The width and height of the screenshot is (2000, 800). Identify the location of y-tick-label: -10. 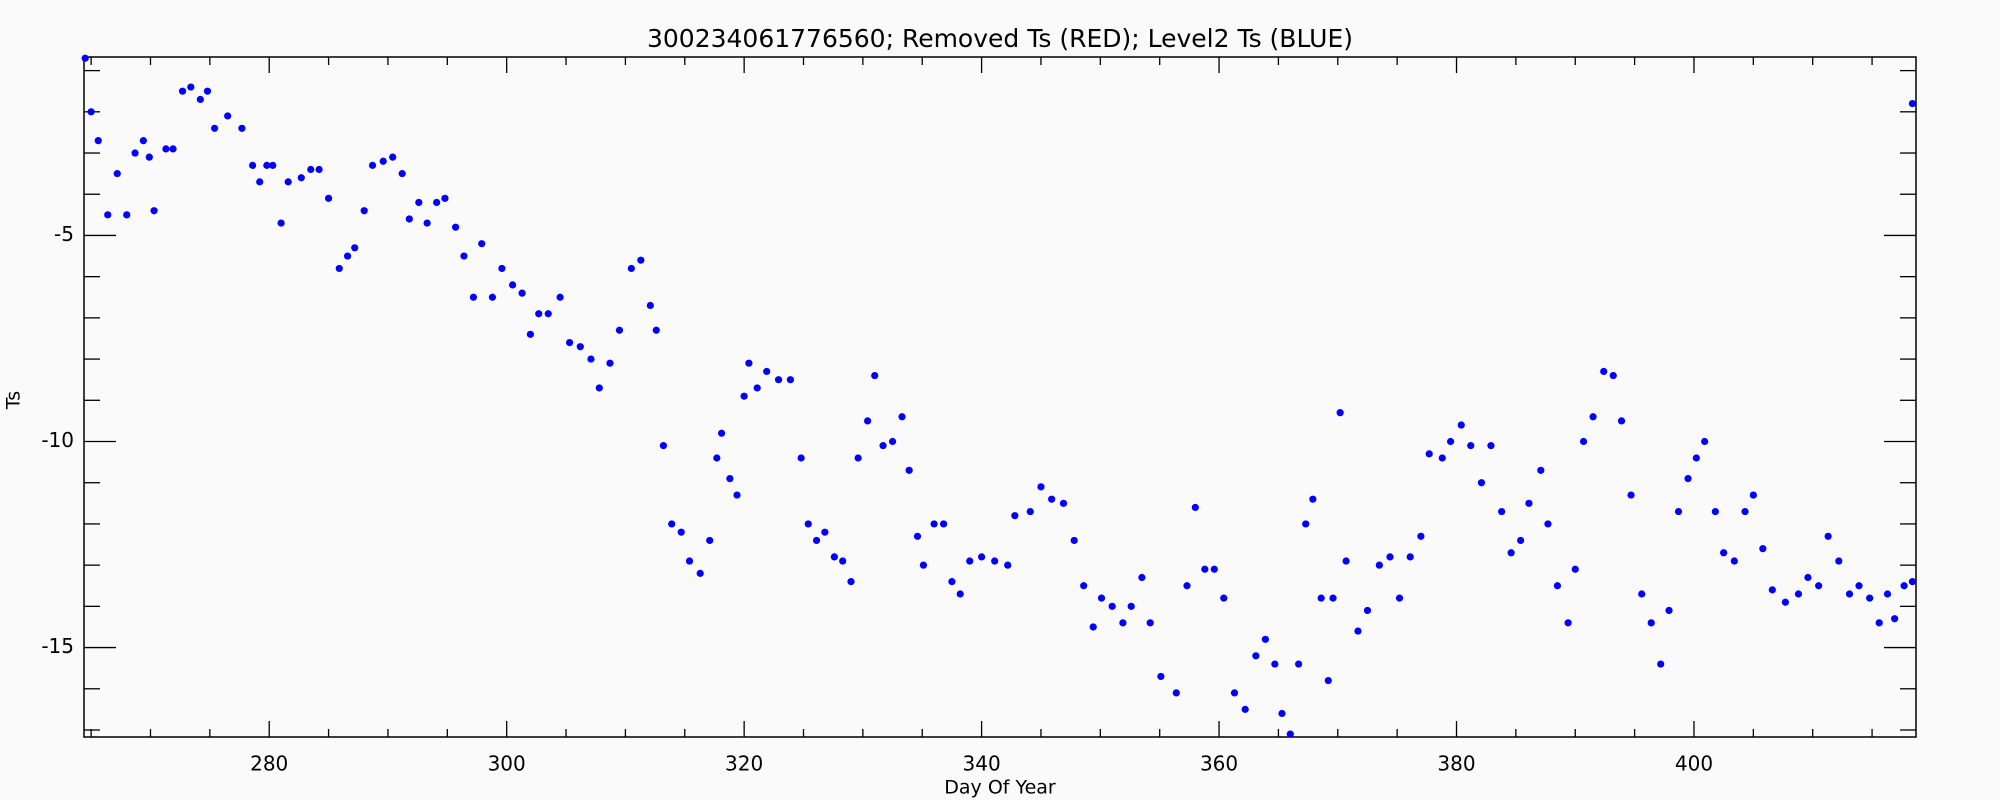
(57, 440).